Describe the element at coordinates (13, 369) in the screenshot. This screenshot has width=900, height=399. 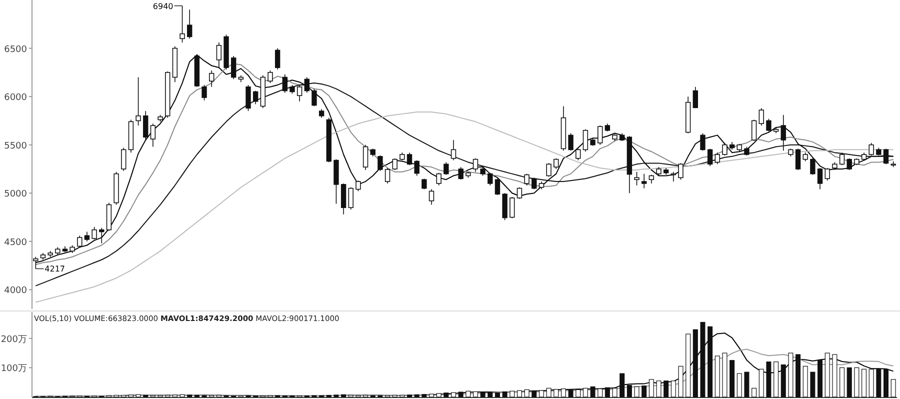
I see `y-tick-label: 100万` at that location.